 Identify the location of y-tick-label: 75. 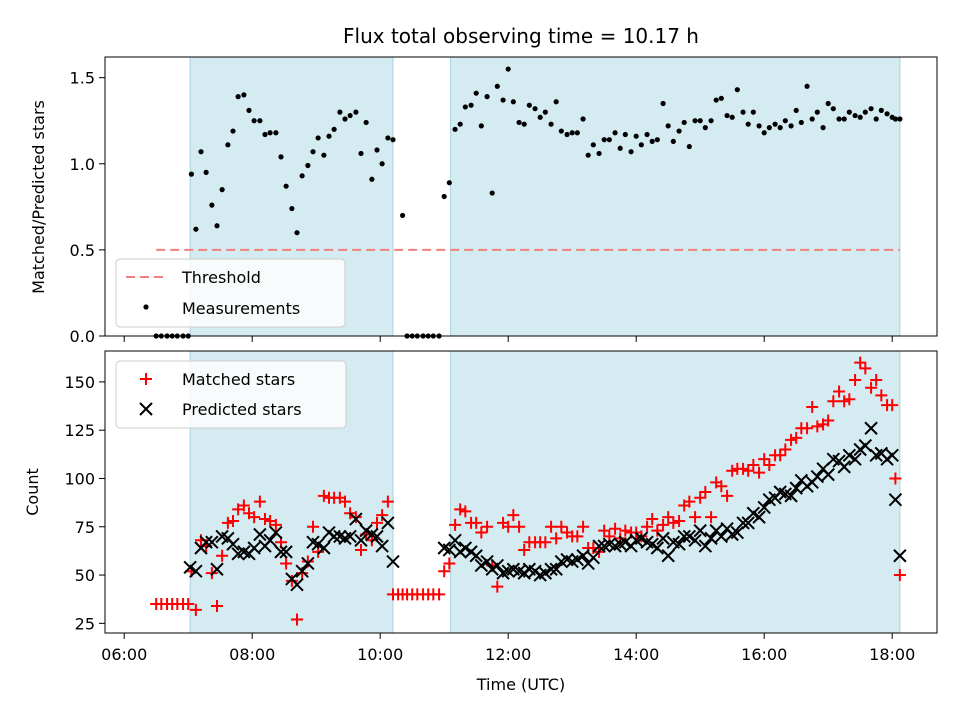
(85, 527).